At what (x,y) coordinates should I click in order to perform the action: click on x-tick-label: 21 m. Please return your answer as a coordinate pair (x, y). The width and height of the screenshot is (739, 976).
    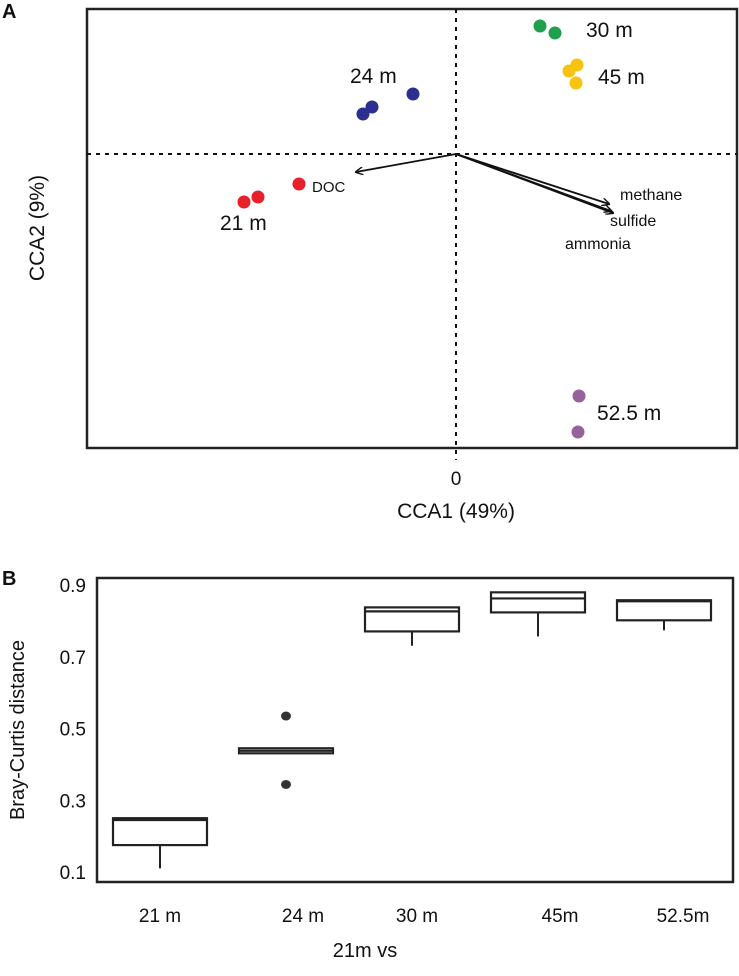
    Looking at the image, I should click on (160, 916).